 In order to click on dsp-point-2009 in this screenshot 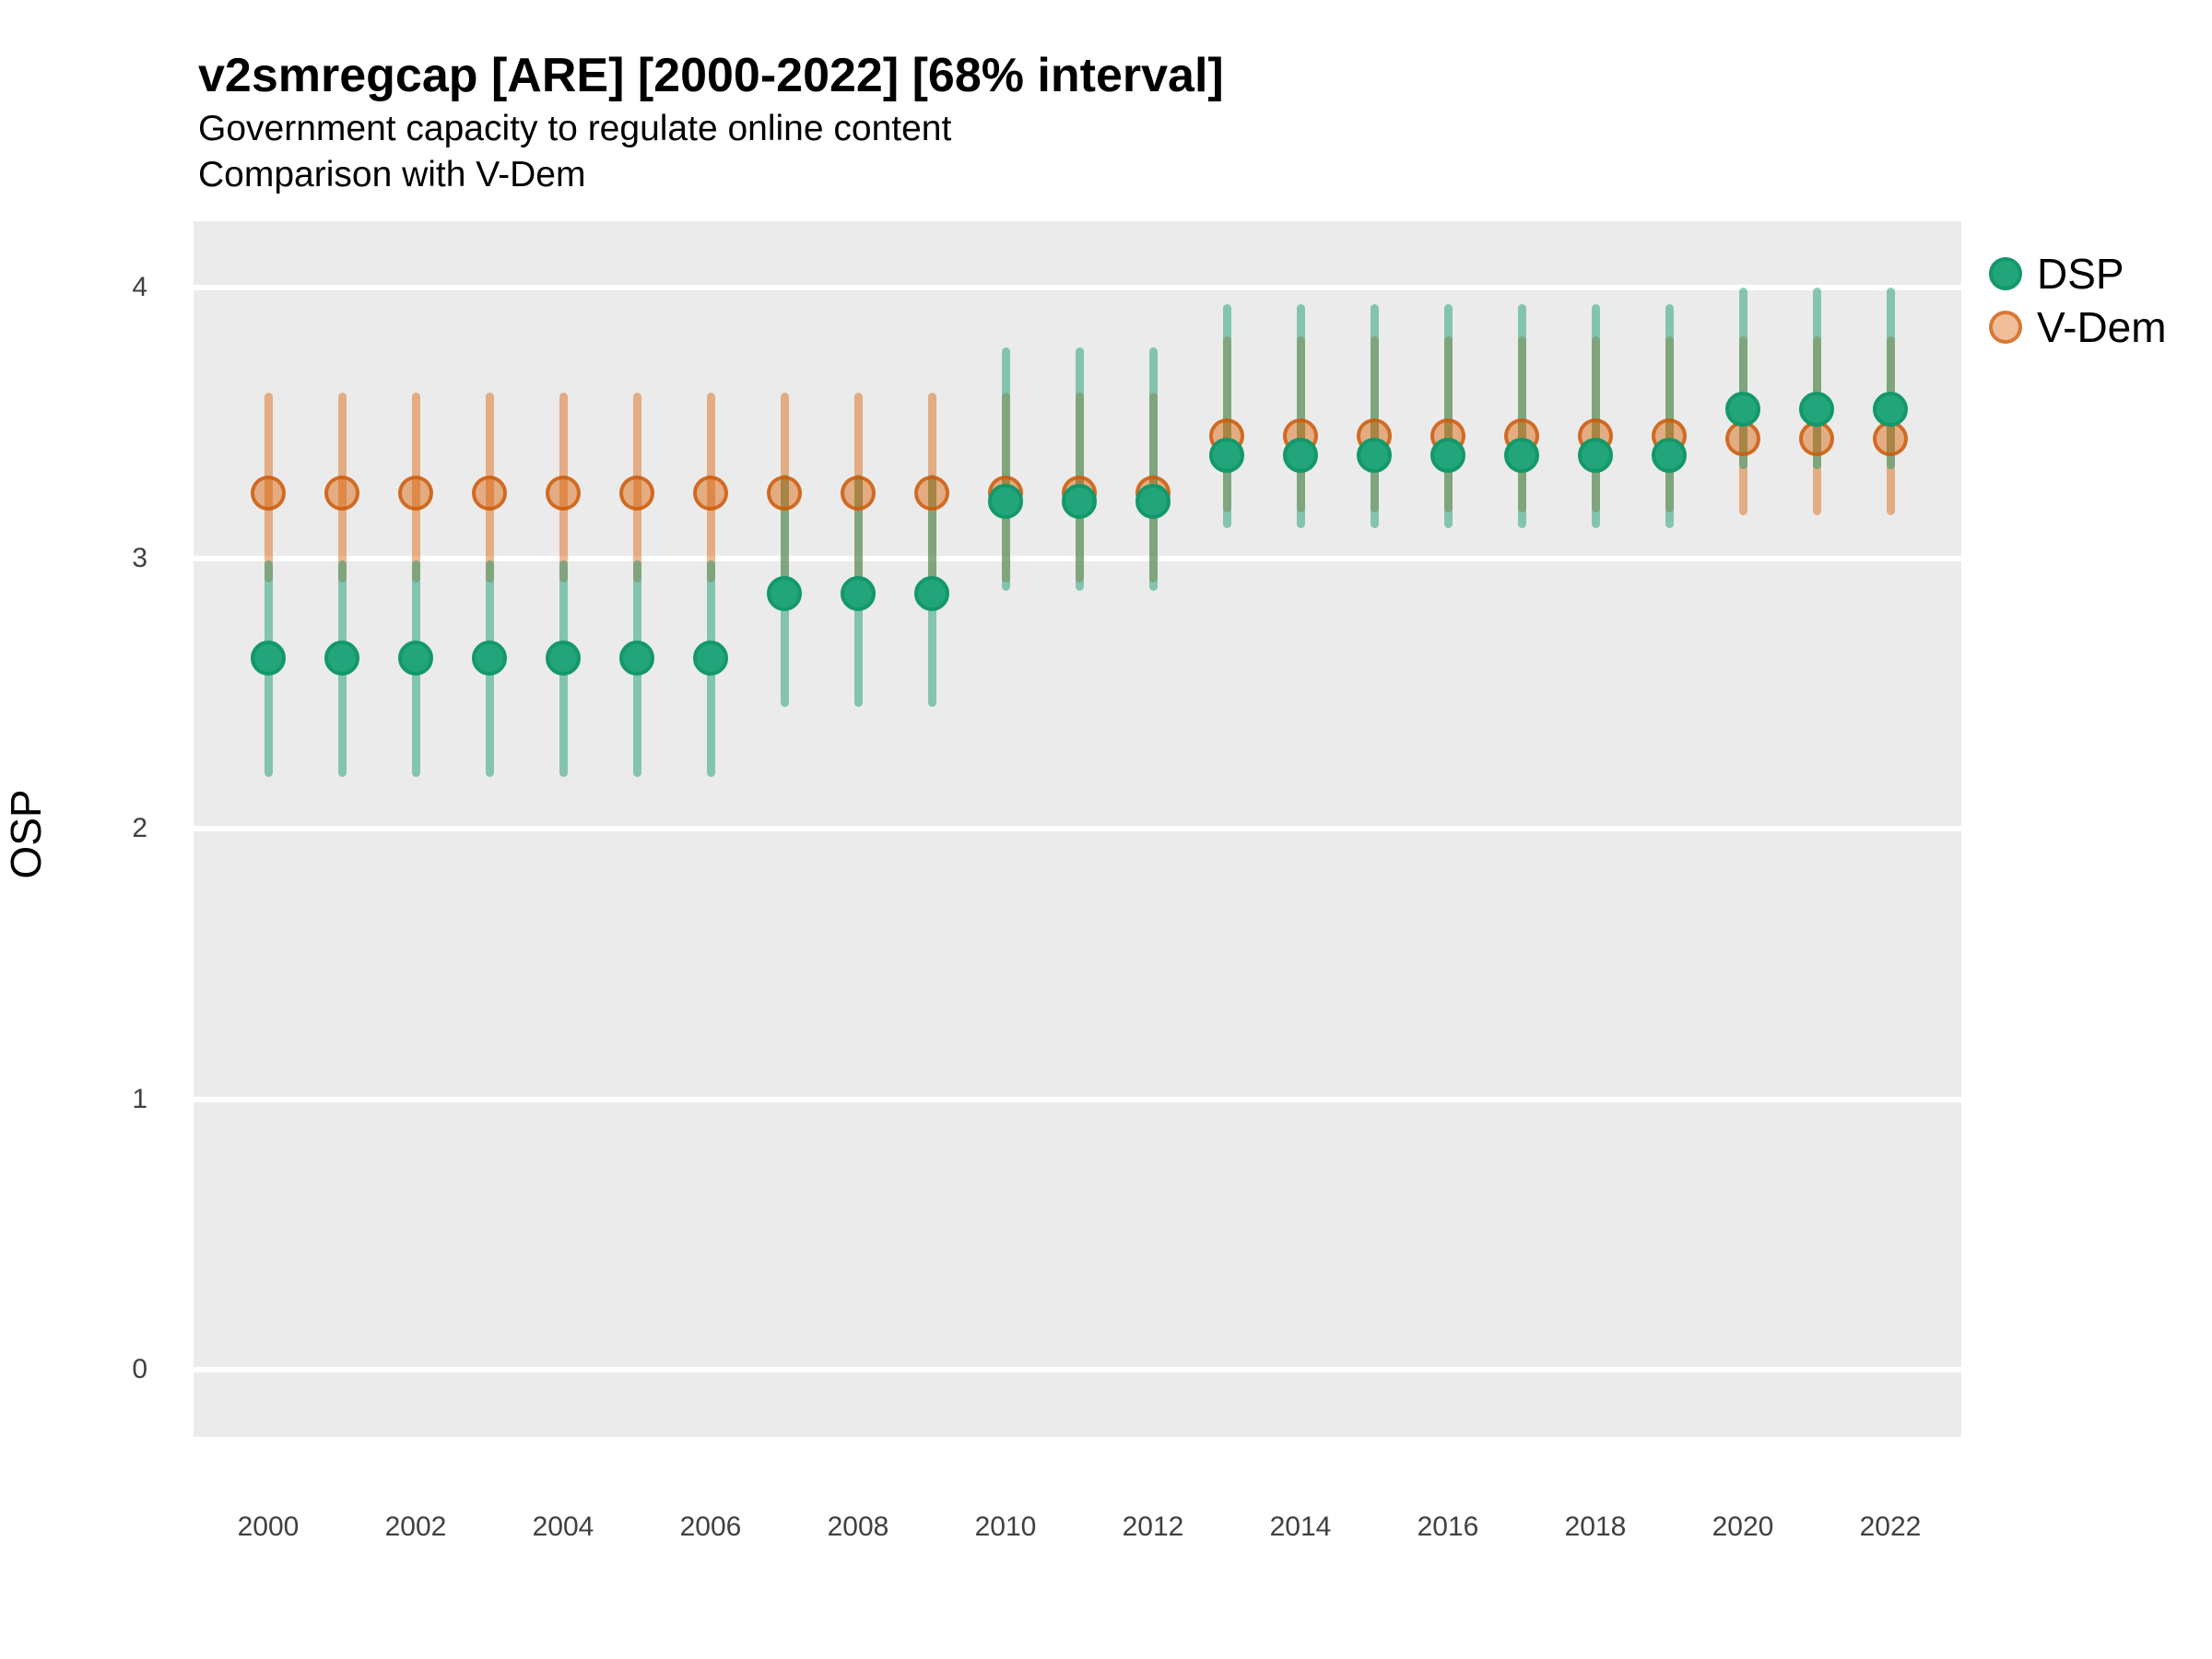, I will do `click(931, 593)`.